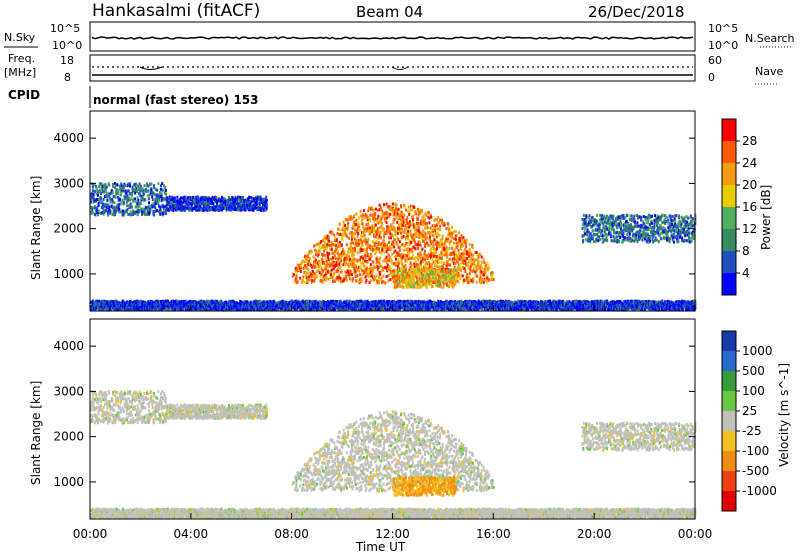 The width and height of the screenshot is (800, 558). What do you see at coordinates (67, 45) in the screenshot?
I see `sky-left-tick-bottom: 10^0` at bounding box center [67, 45].